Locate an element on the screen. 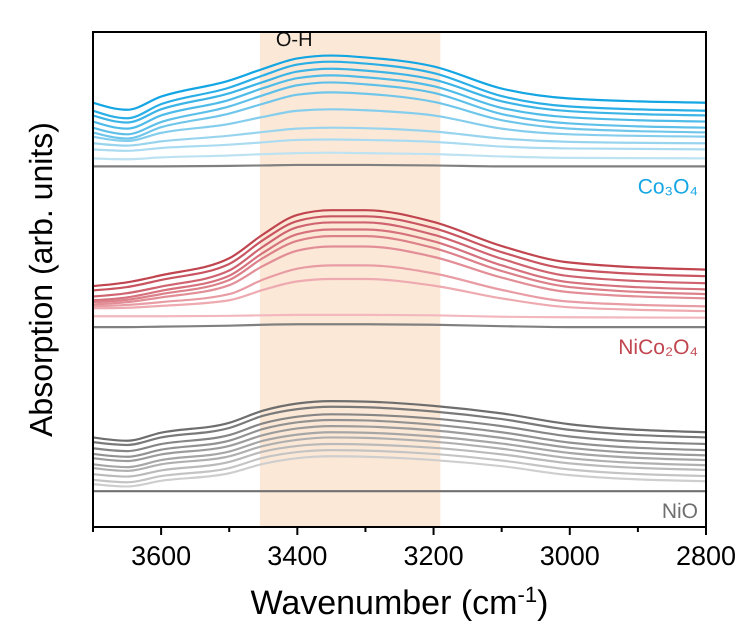 The image size is (748, 628). text: NiO is located at coordinates (680, 512).